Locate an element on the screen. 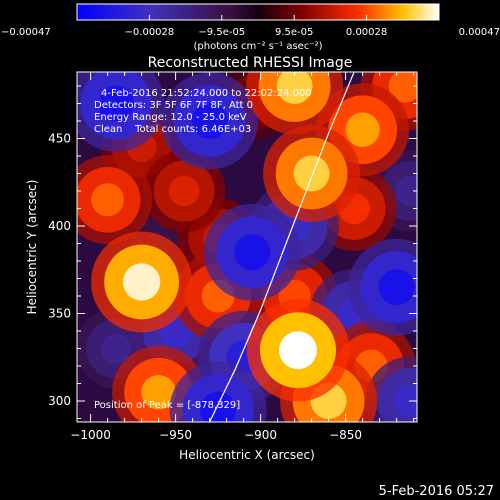 The width and height of the screenshot is (500, 500). annotation-clean: Clean Total counts: 6.46E+03 is located at coordinates (172, 129).